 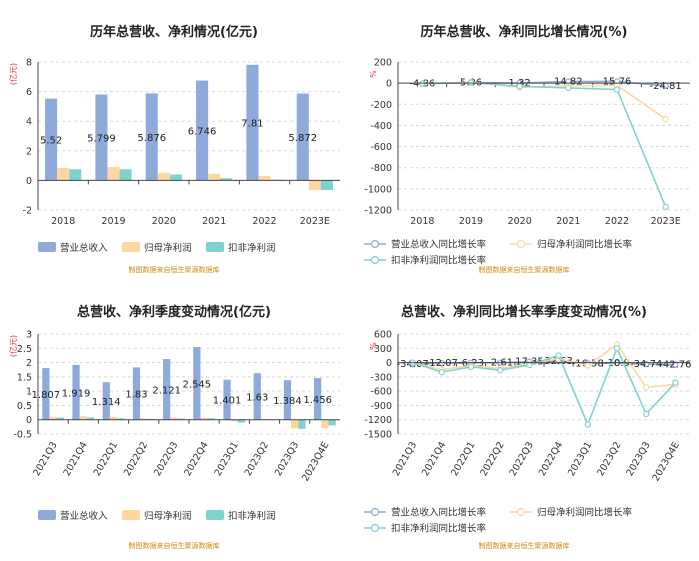 I want to click on data-label: 5.872, so click(x=302, y=138).